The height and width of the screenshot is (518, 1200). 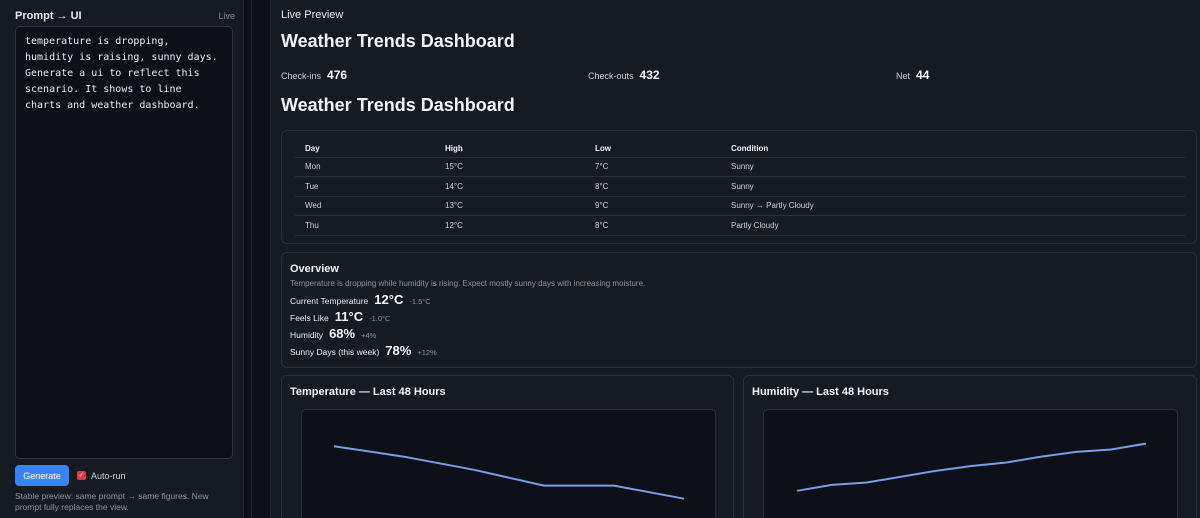 What do you see at coordinates (369, 335) in the screenshot?
I see `metric-delta: +4%` at bounding box center [369, 335].